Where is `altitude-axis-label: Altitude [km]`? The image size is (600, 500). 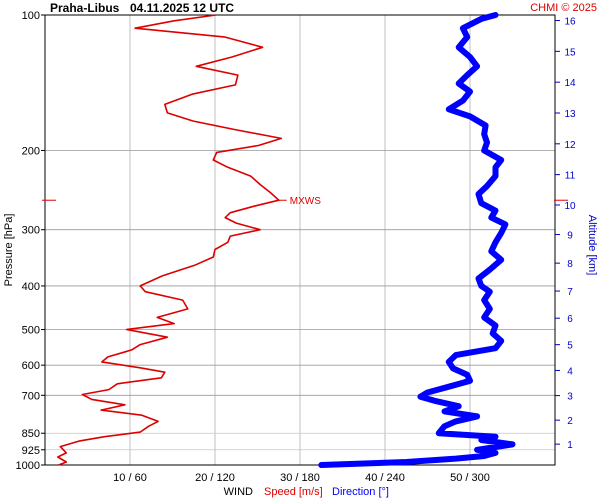 altitude-axis-label: Altitude [km] is located at coordinates (592, 245).